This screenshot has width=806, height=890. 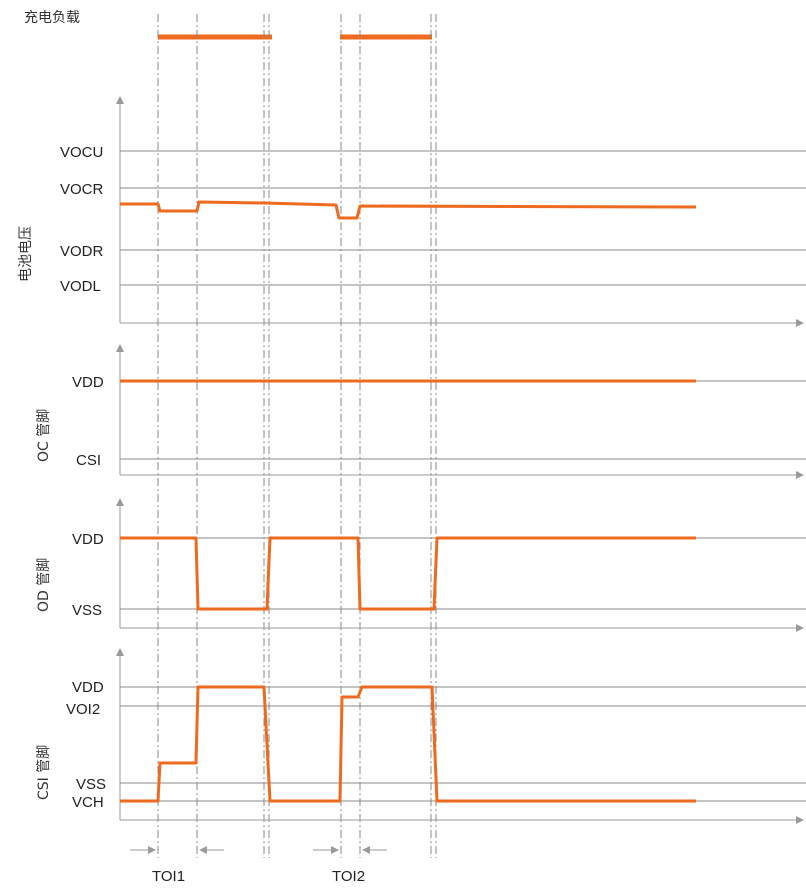 I want to click on battery-voltage-waveform, so click(x=408, y=210).